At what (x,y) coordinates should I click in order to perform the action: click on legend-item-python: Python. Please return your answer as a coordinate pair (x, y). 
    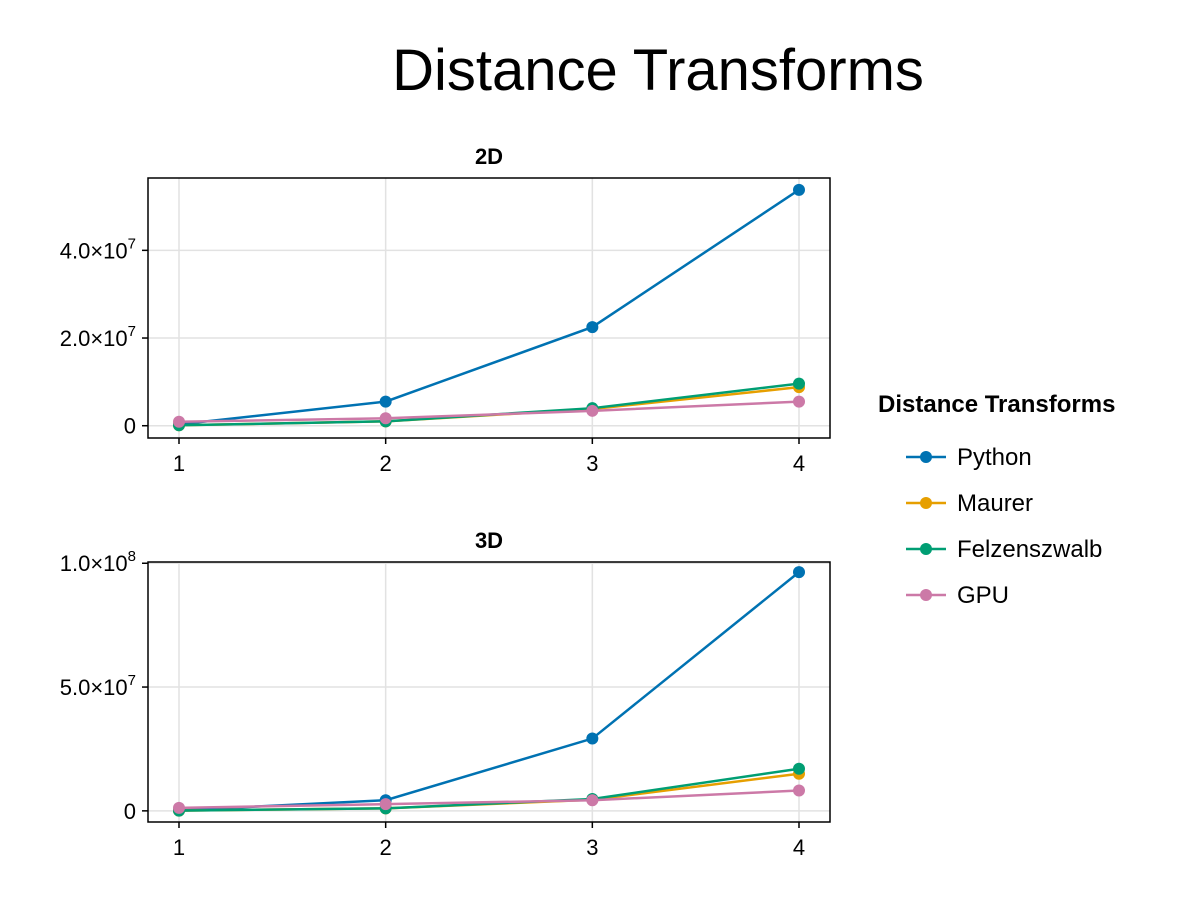
    Looking at the image, I should click on (969, 457).